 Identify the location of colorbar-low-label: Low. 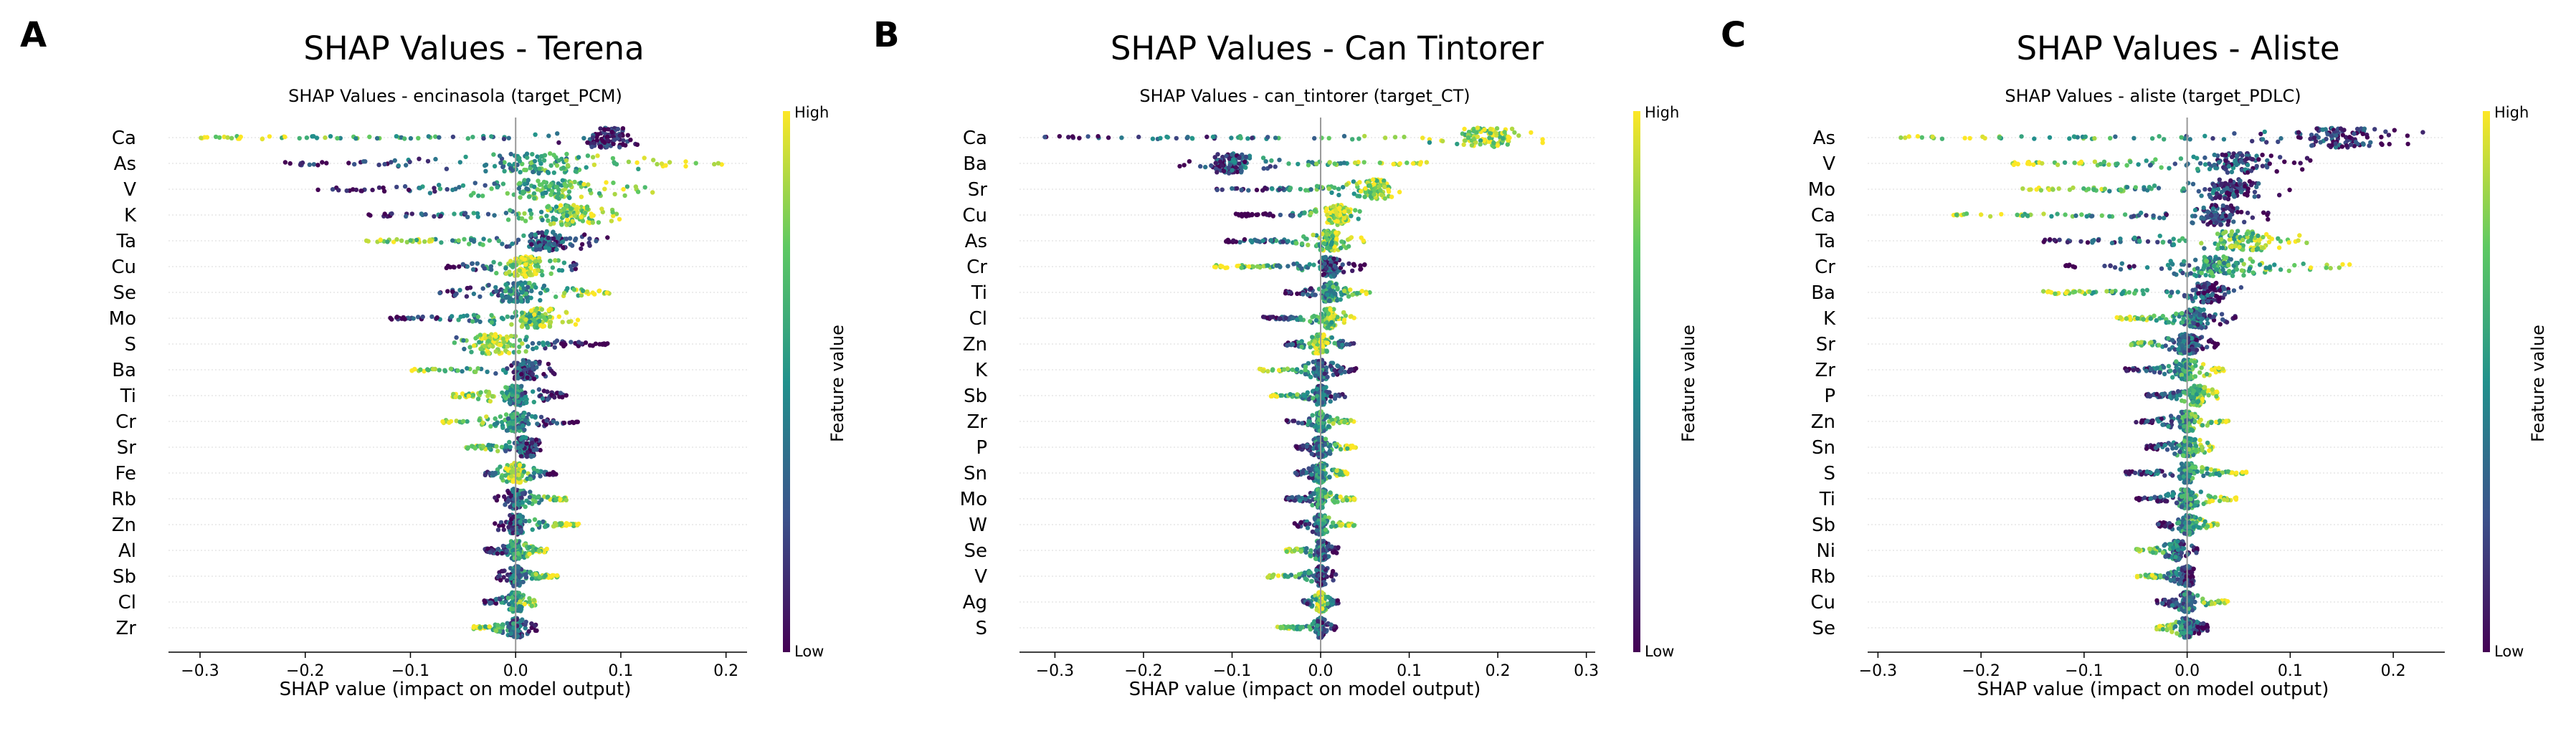
(809, 651).